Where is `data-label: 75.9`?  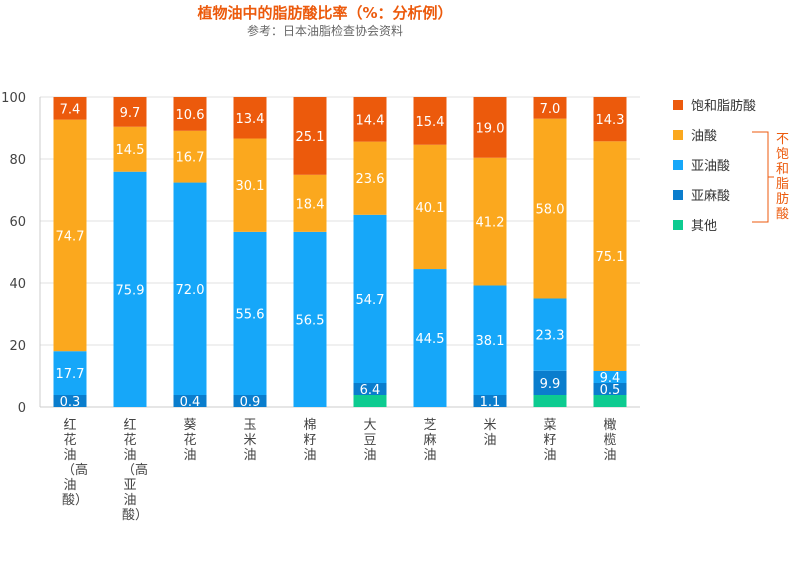
data-label: 75.9 is located at coordinates (130, 290).